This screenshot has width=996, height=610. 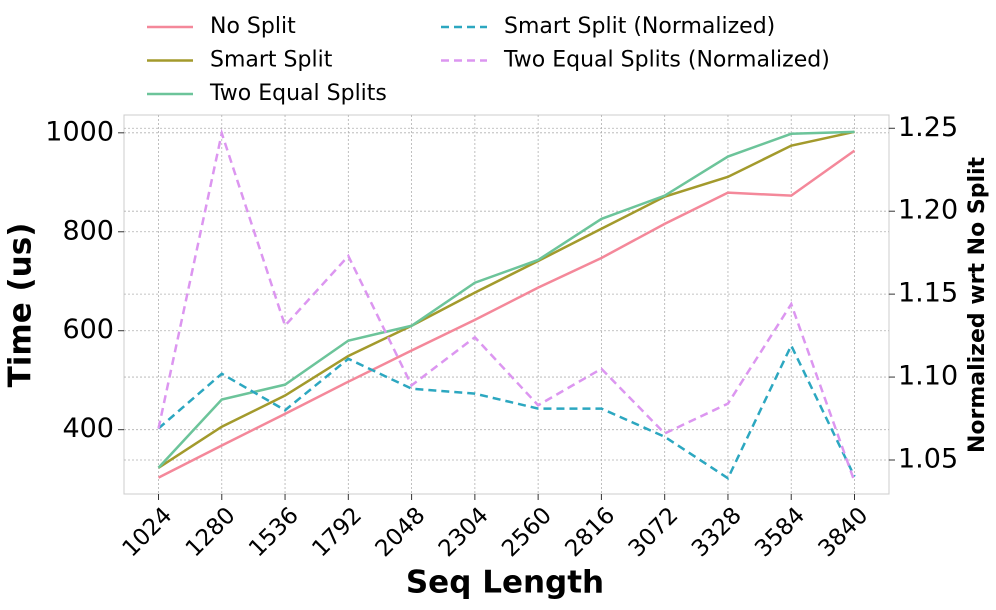 What do you see at coordinates (298, 93) in the screenshot?
I see `legend-label: Two Equal Splits` at bounding box center [298, 93].